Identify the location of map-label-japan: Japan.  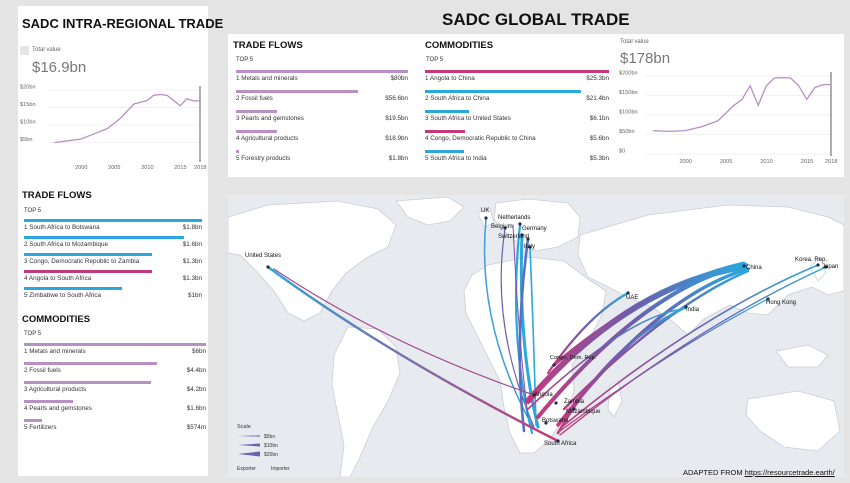
(830, 267).